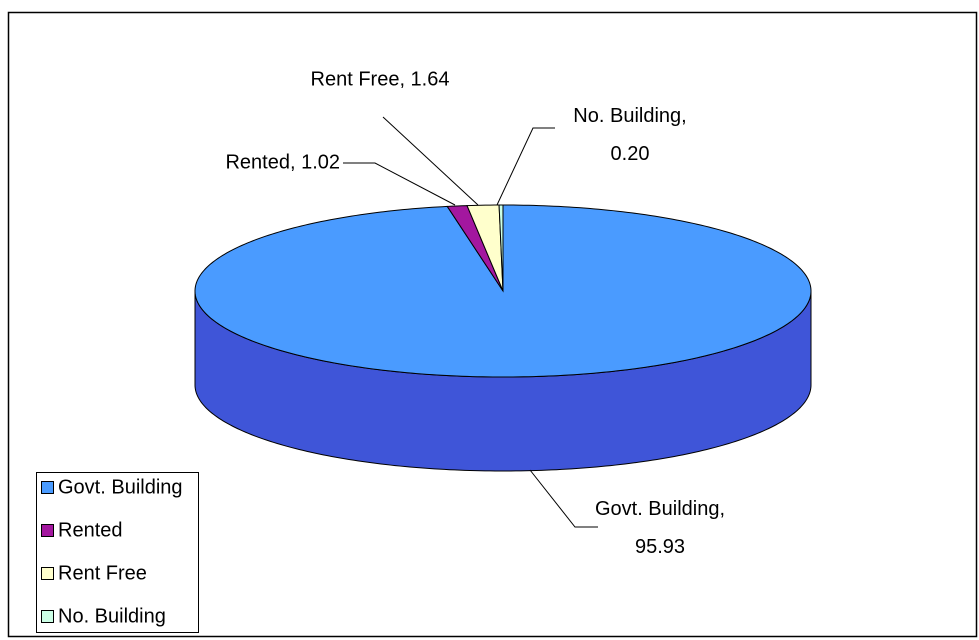 The image size is (979, 640). What do you see at coordinates (90, 530) in the screenshot?
I see `legend-label: Rented` at bounding box center [90, 530].